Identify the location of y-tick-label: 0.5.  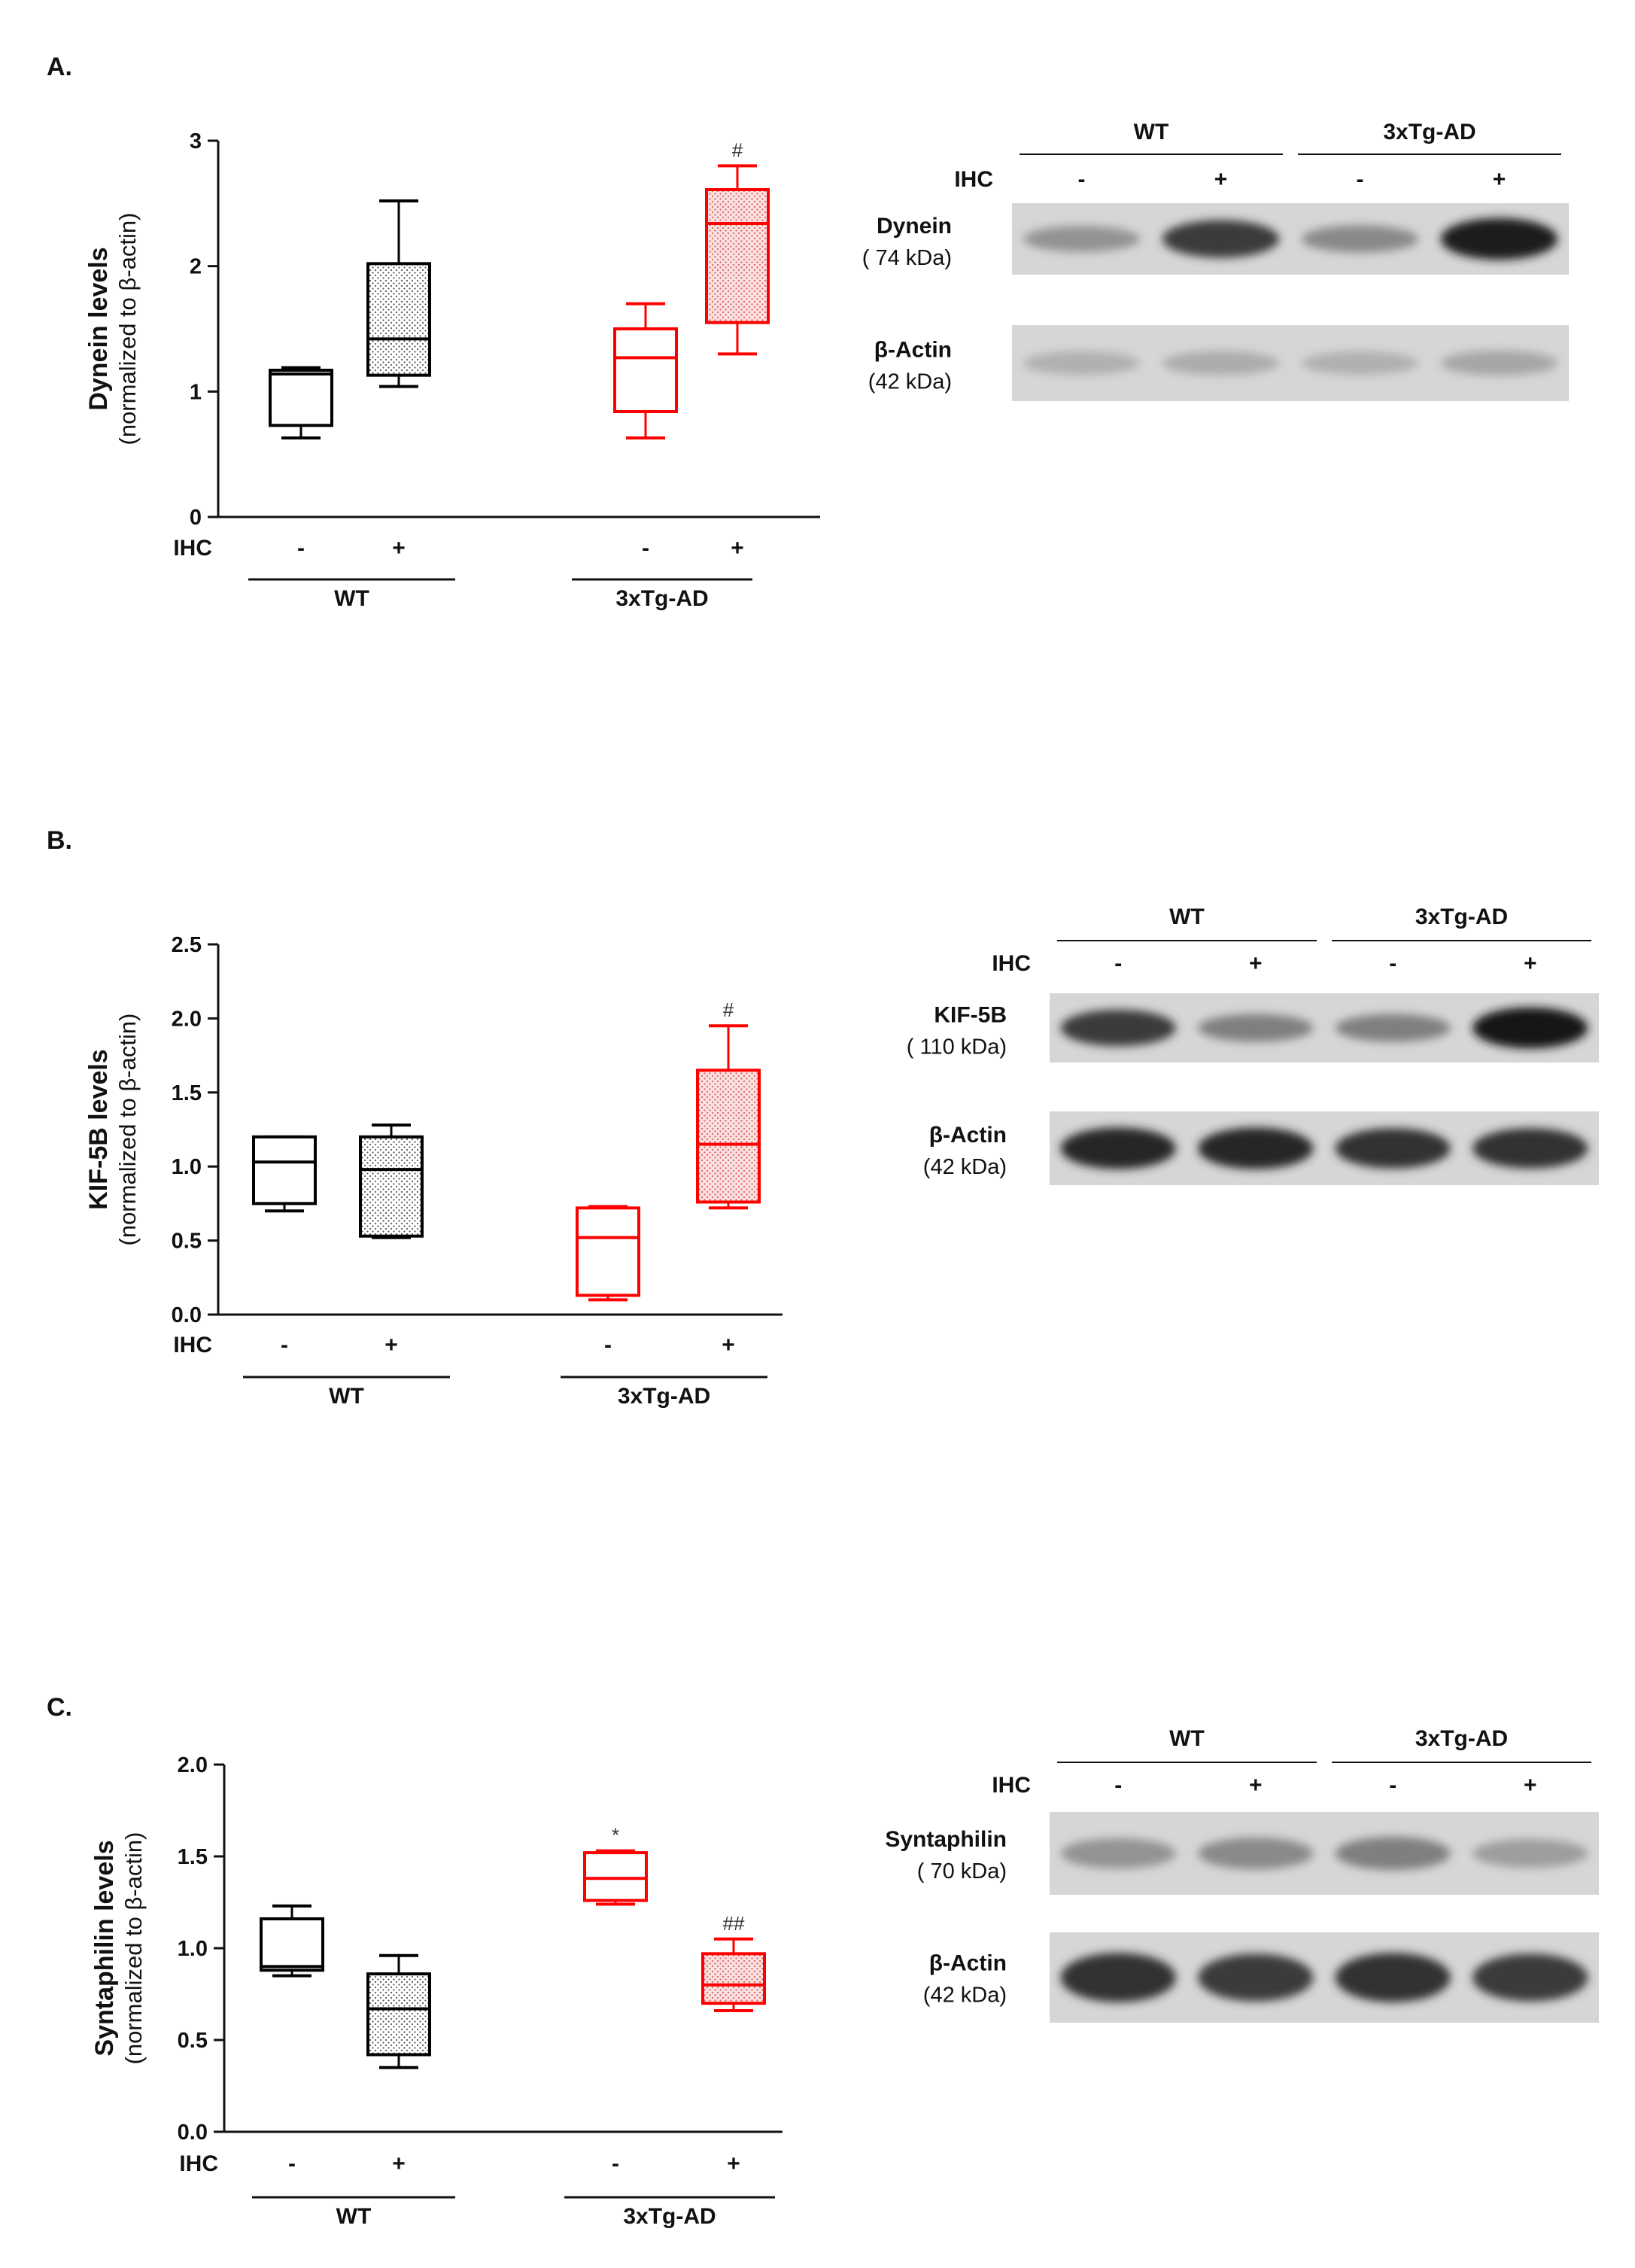
(187, 1242).